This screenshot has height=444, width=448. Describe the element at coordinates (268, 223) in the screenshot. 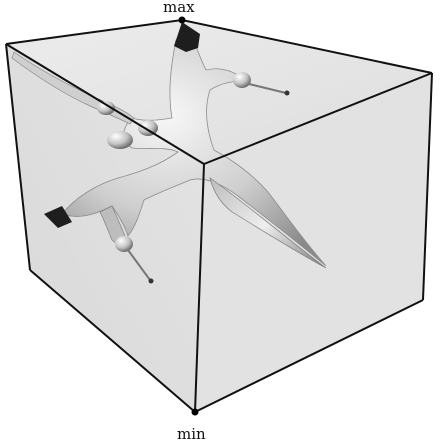

I see `isosurface-spike` at that location.